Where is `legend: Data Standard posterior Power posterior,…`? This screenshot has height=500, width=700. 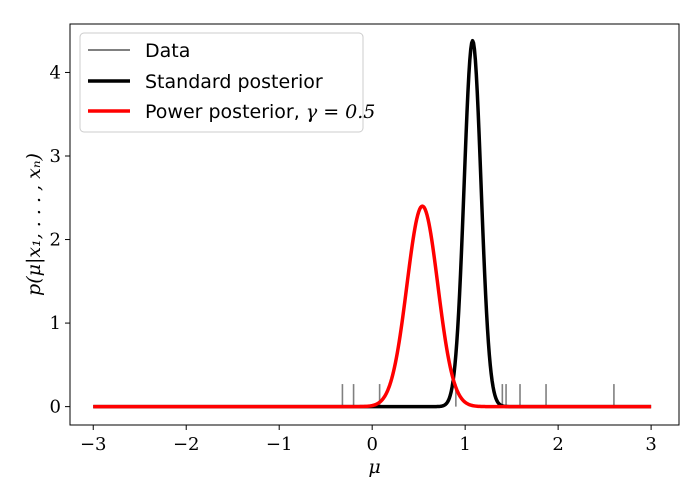 legend: Data Standard posterior Power posterior,… is located at coordinates (227, 82).